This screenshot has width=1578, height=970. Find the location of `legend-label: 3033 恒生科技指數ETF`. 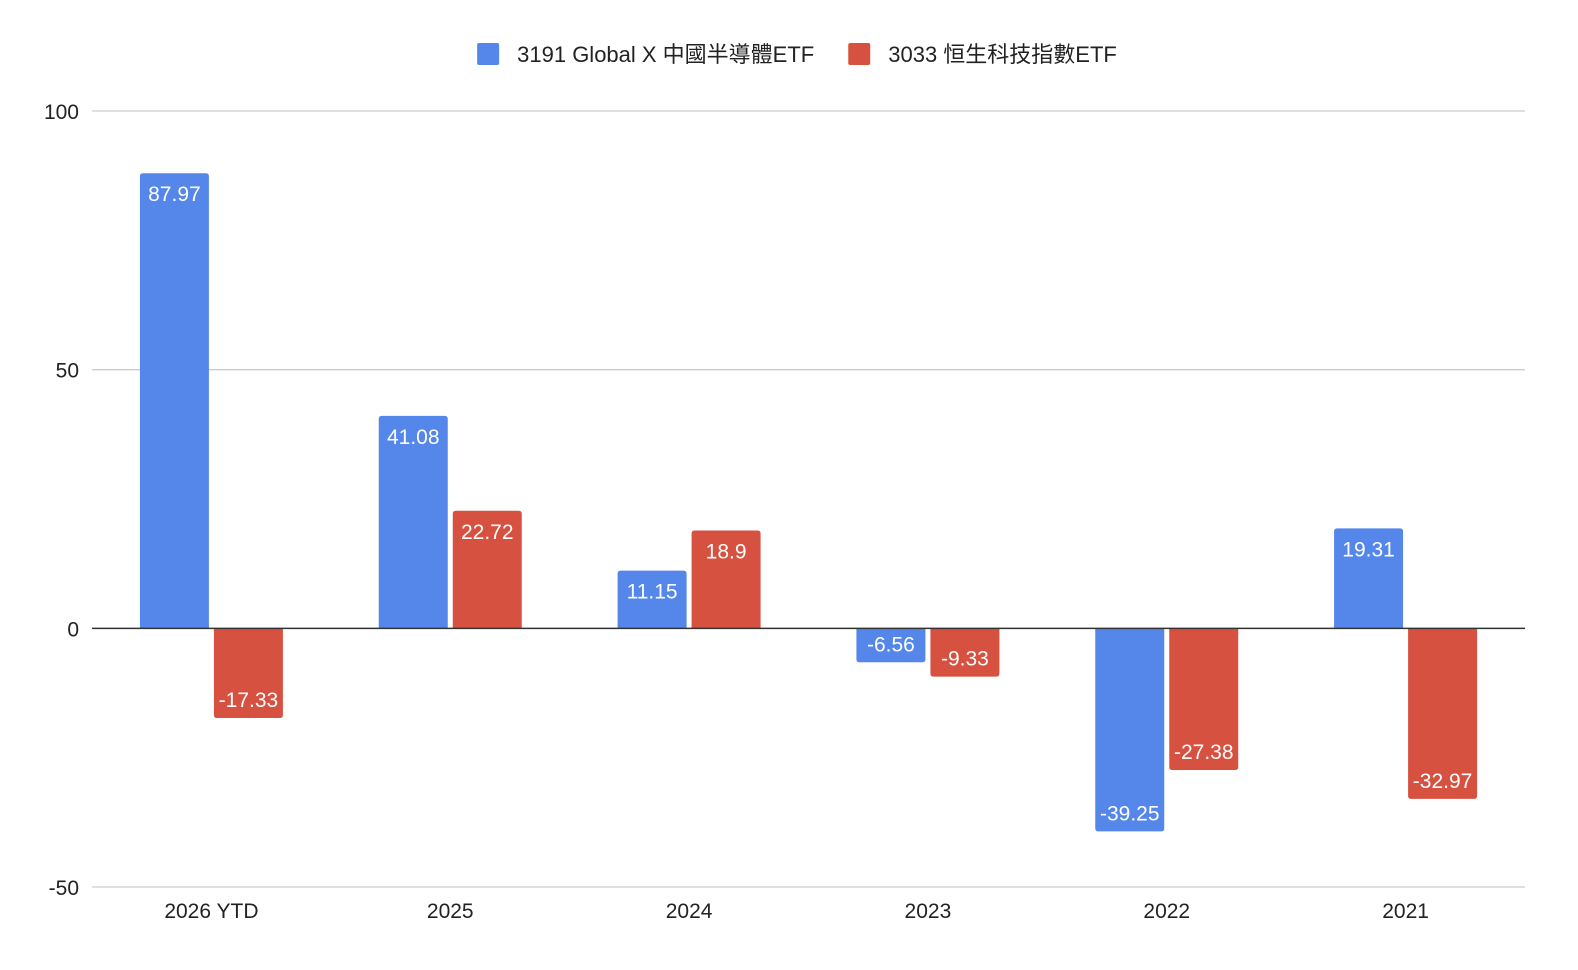

legend-label: 3033 恒生科技指數ETF is located at coordinates (1002, 54).